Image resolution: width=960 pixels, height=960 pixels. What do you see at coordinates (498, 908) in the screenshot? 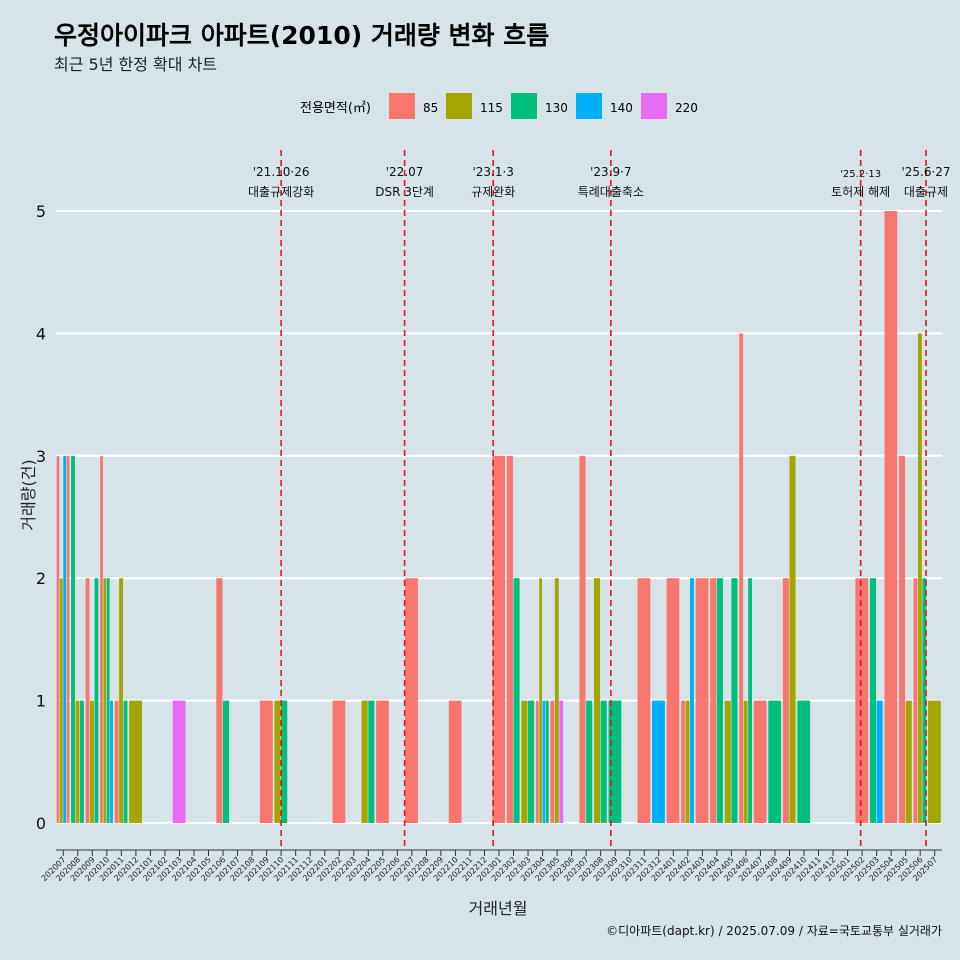
I see `x-axis-title: 거래년월` at bounding box center [498, 908].